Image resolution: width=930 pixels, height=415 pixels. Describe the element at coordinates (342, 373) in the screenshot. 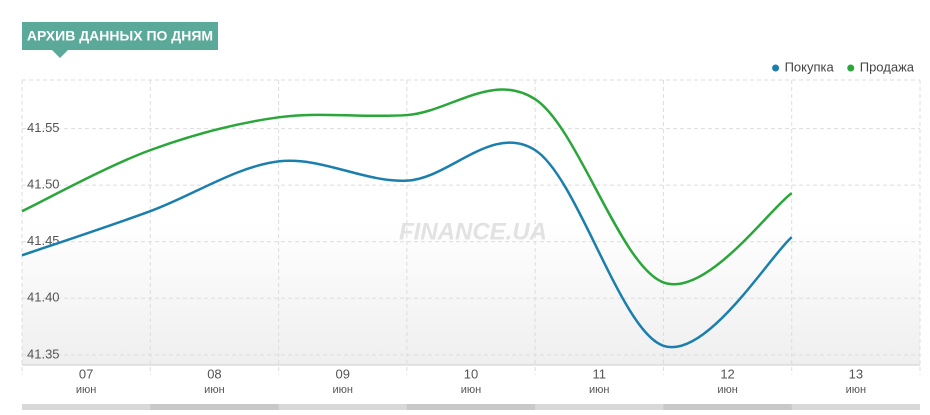

I see `x-tick-label: 09` at that location.